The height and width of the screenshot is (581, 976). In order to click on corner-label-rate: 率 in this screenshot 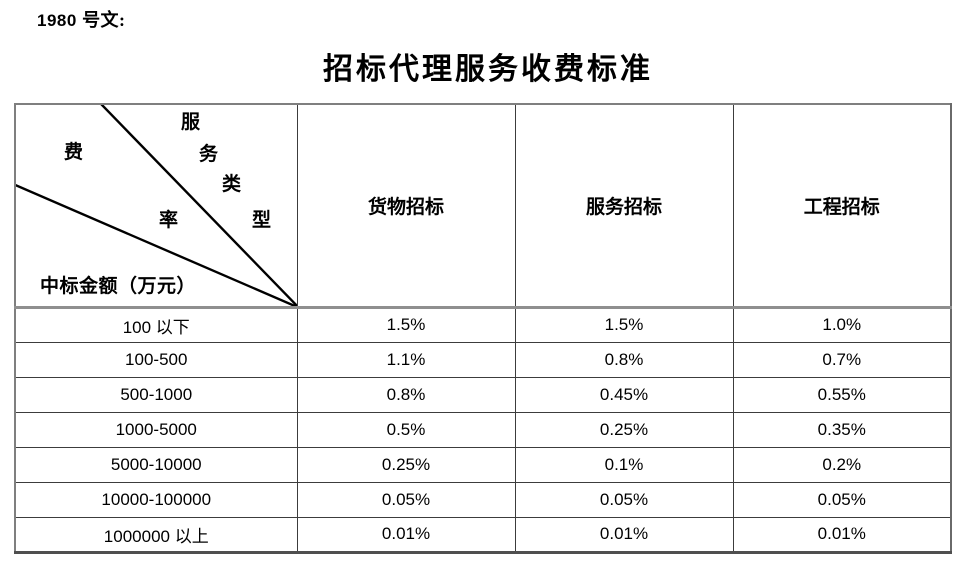, I will do `click(169, 220)`.